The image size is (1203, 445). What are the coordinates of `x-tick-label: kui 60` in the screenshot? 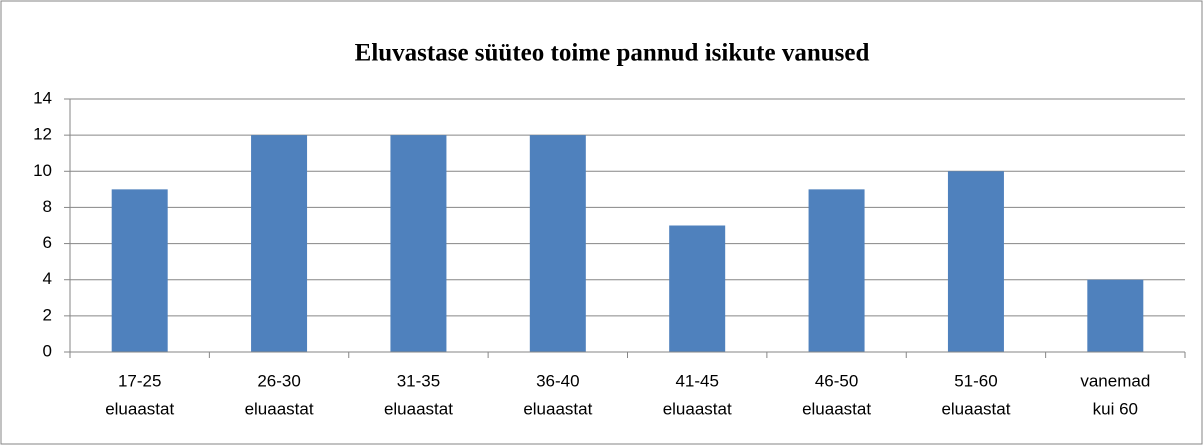 It's located at (1115, 408).